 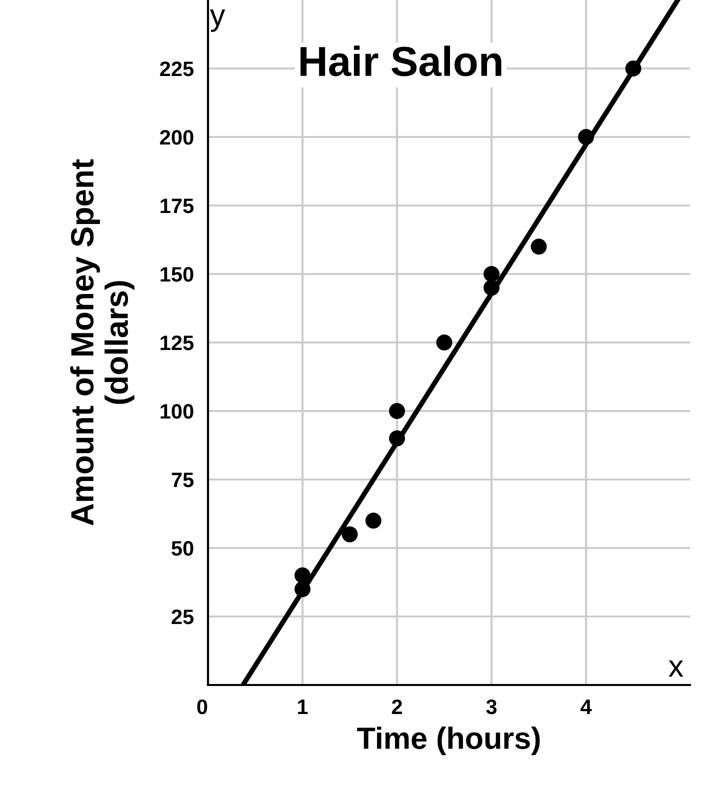 What do you see at coordinates (448, 741) in the screenshot?
I see `x-axis-title: Time (hours)` at bounding box center [448, 741].